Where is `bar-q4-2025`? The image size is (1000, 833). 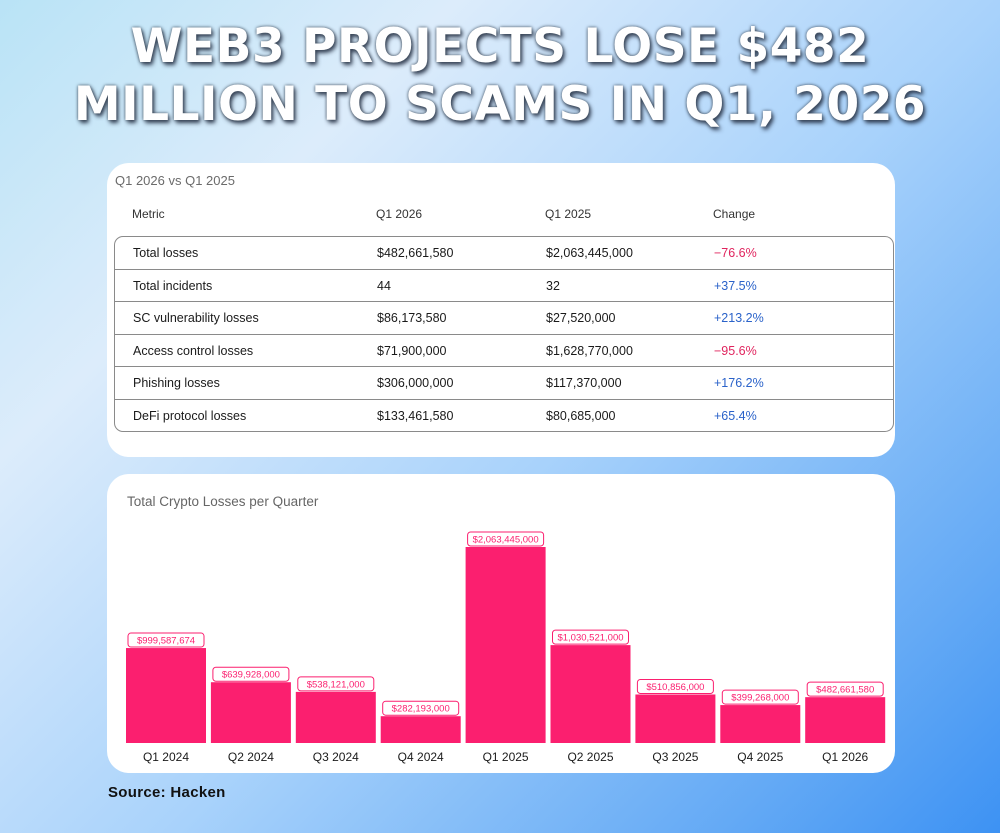
bar-q4-2025 is located at coordinates (760, 724).